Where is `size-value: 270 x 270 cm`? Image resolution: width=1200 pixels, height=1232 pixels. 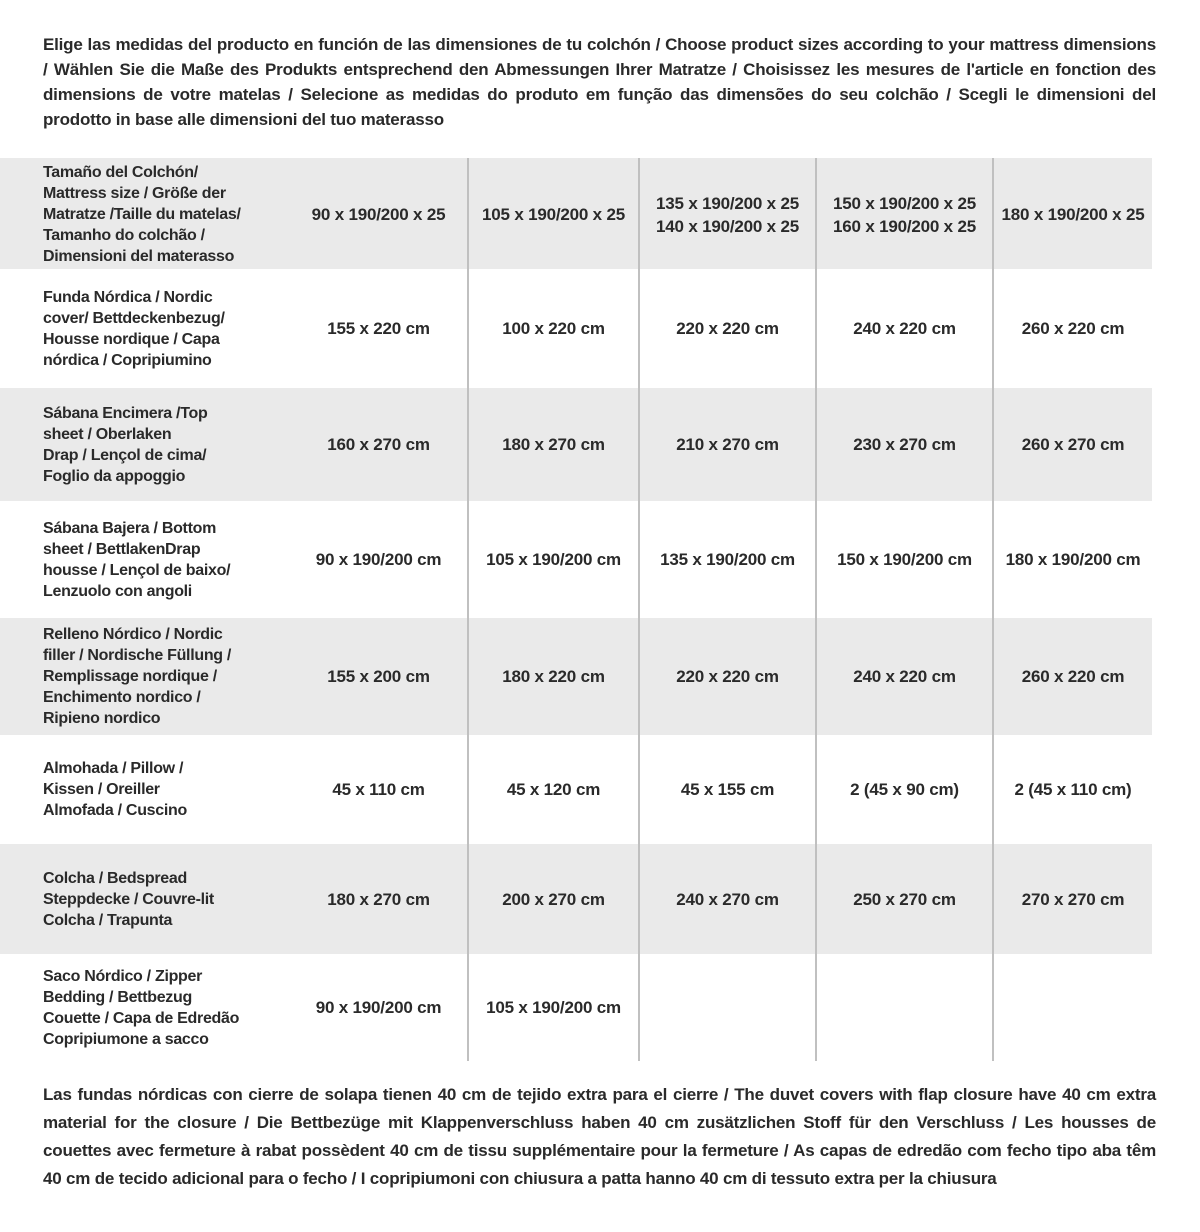 size-value: 270 x 270 cm is located at coordinates (1072, 899).